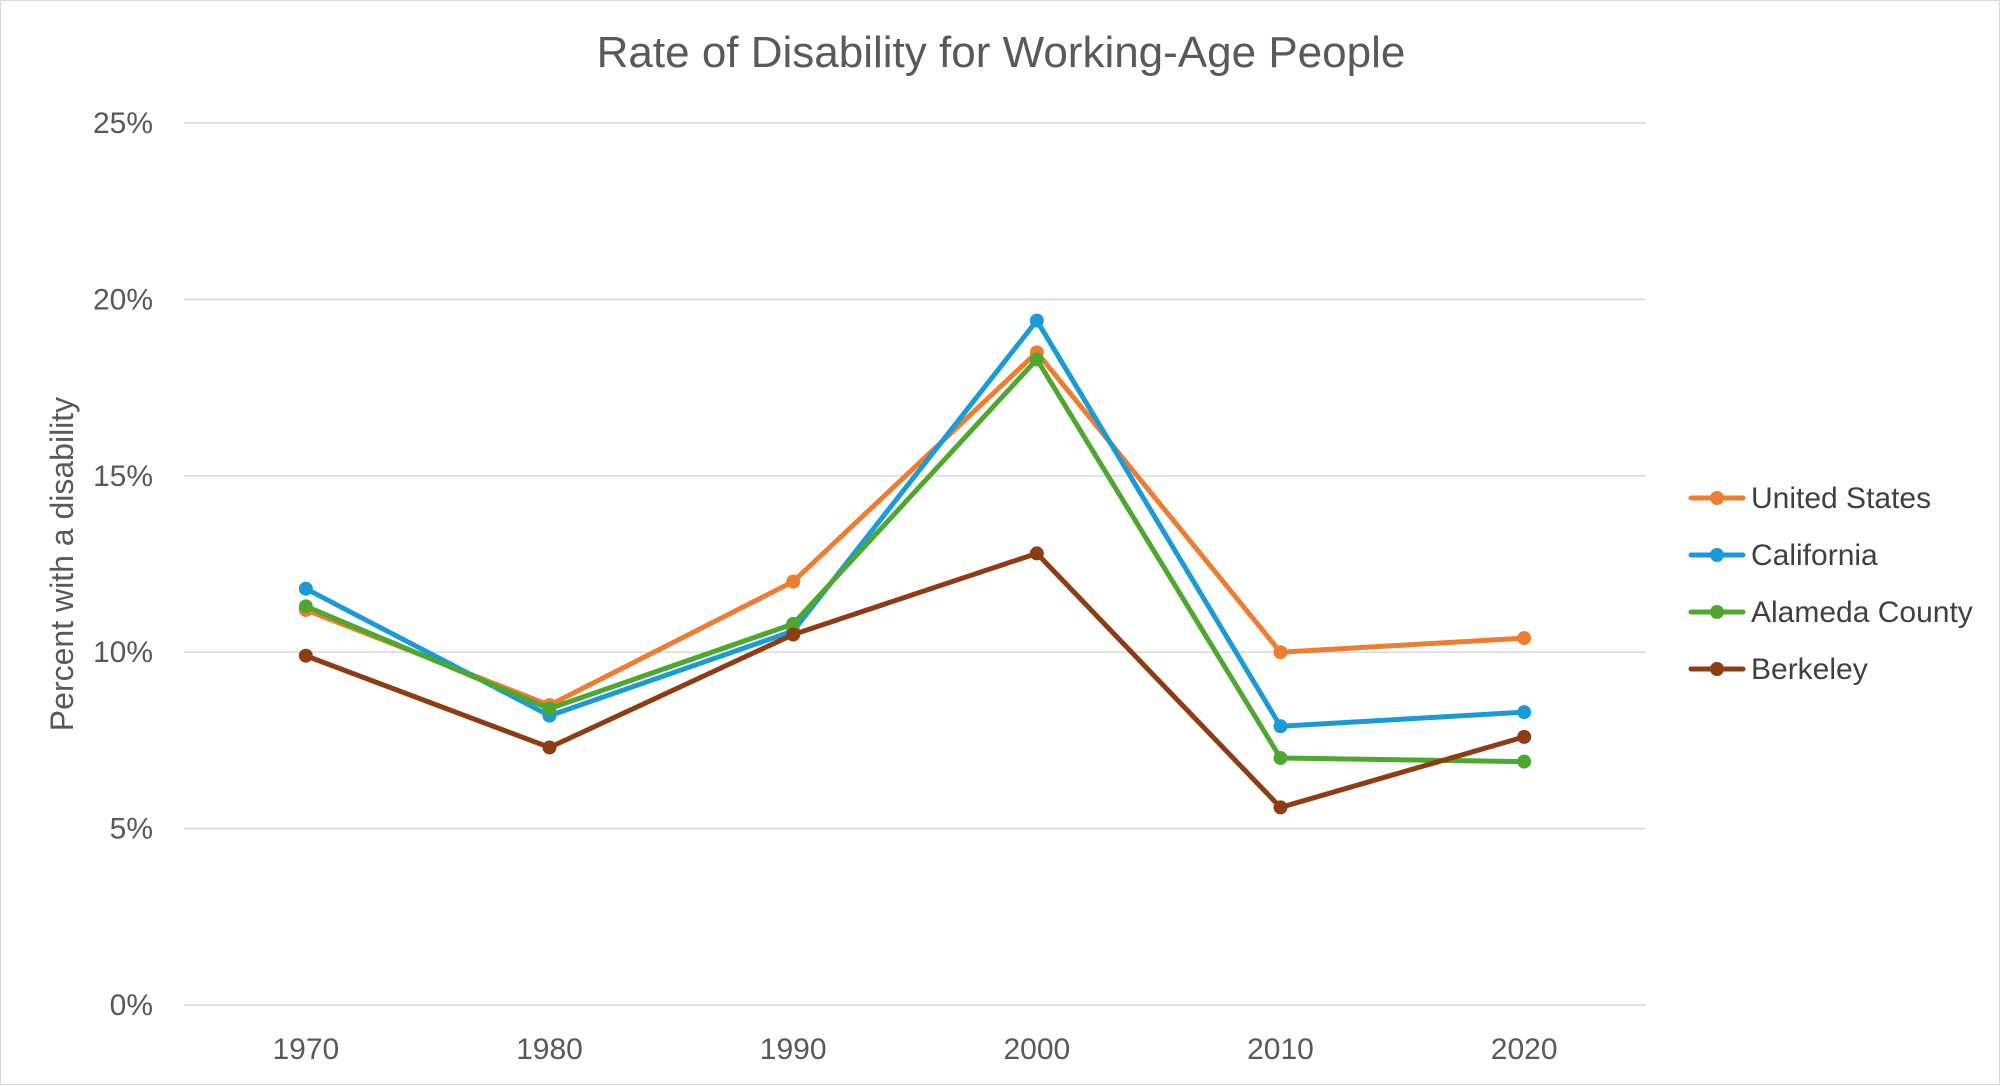 The image size is (2000, 1086). I want to click on x-tick-label: 1980, so click(549, 1049).